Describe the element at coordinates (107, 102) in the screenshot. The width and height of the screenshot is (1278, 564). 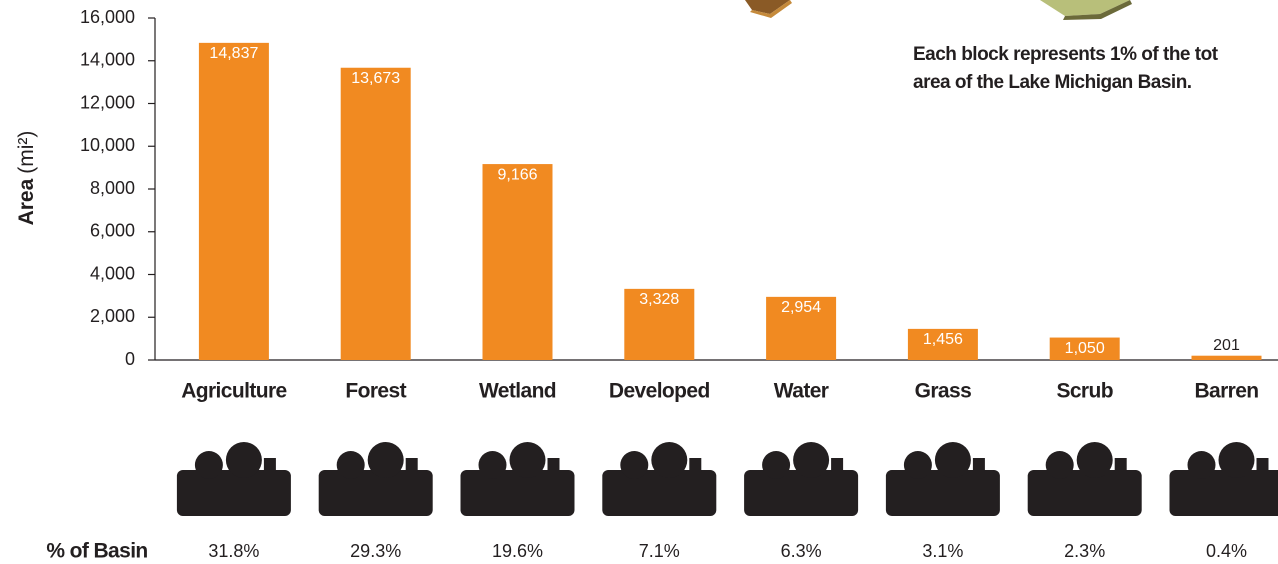
I see `y-tick-label: 12,000` at that location.